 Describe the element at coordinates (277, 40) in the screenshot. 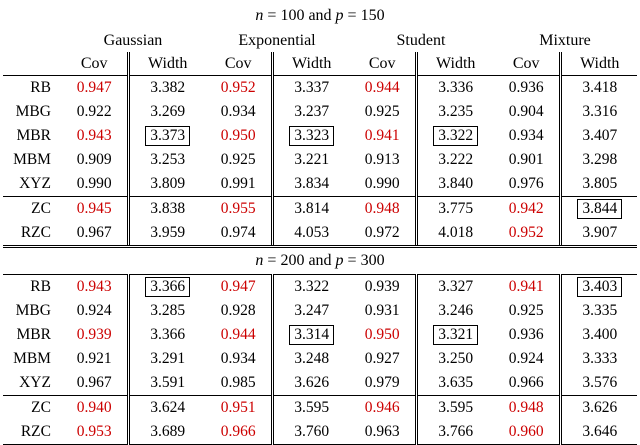

I see `group-header-exponential: Exponential` at that location.